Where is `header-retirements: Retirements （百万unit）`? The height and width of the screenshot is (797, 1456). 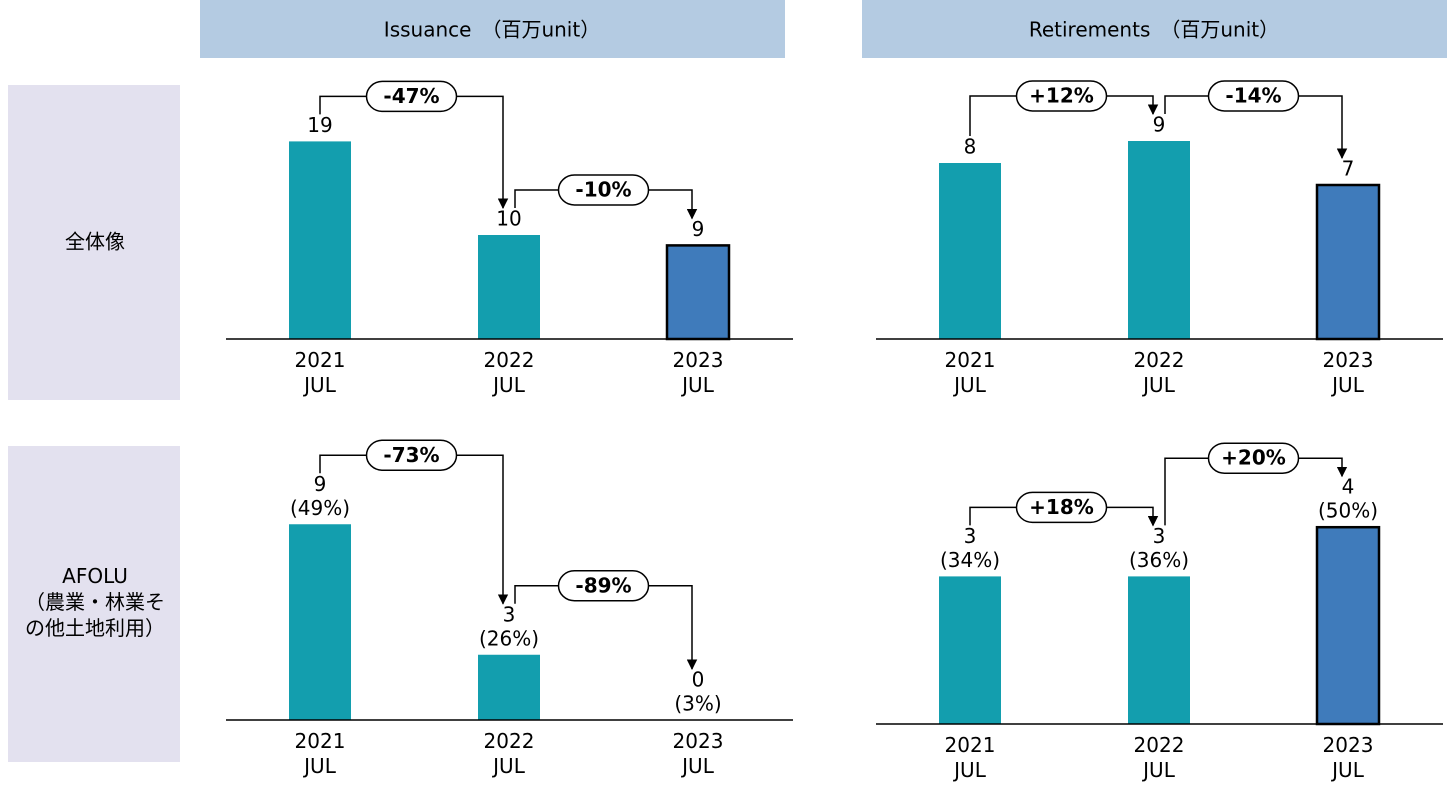 header-retirements: Retirements （百万unit） is located at coordinates (1154, 30).